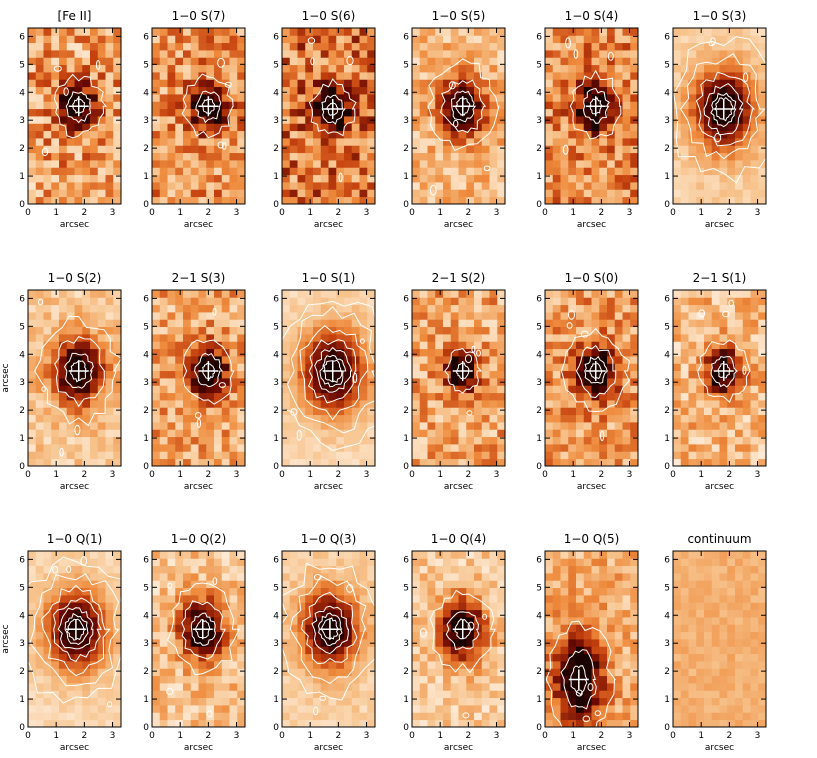 Image resolution: width=817 pixels, height=758 pixels. I want to click on y-tick-label: 6, so click(406, 299).